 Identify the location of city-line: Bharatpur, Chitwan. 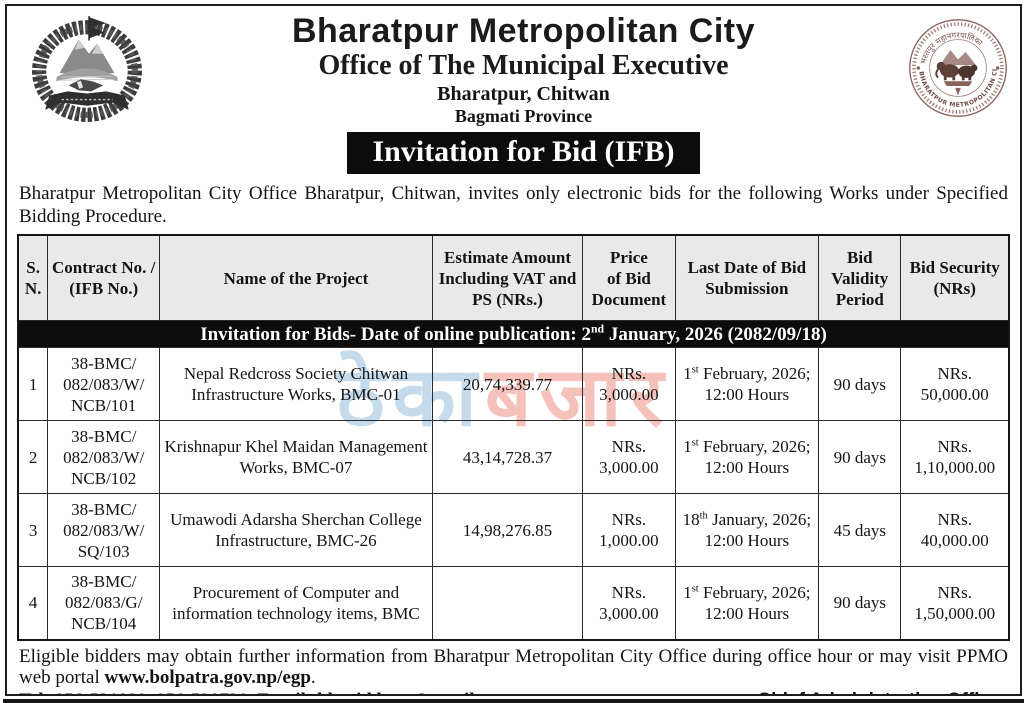
(523, 94).